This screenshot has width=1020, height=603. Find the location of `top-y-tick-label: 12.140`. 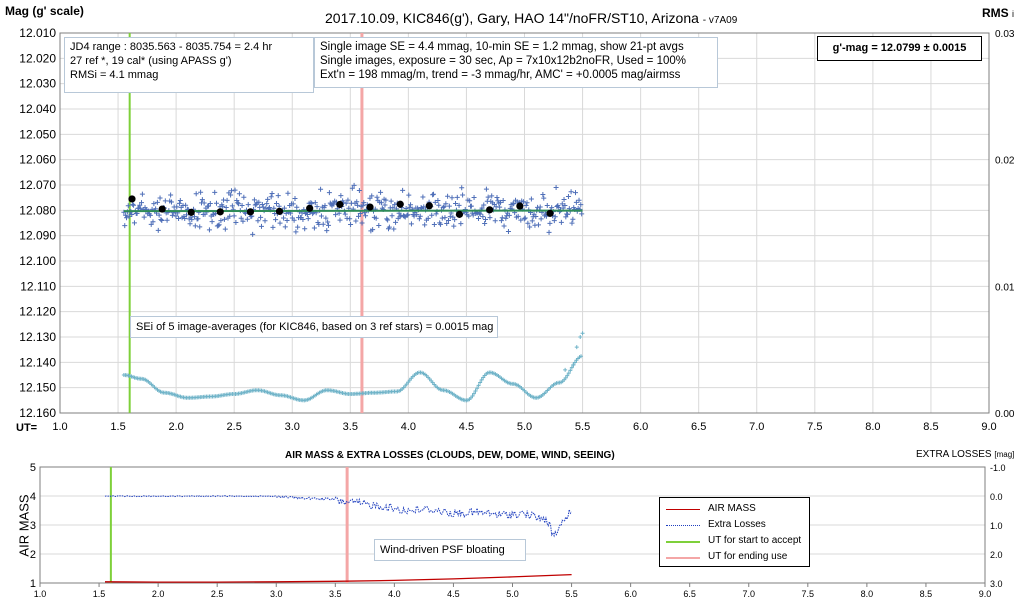

top-y-tick-label: 12.140 is located at coordinates (37, 362).